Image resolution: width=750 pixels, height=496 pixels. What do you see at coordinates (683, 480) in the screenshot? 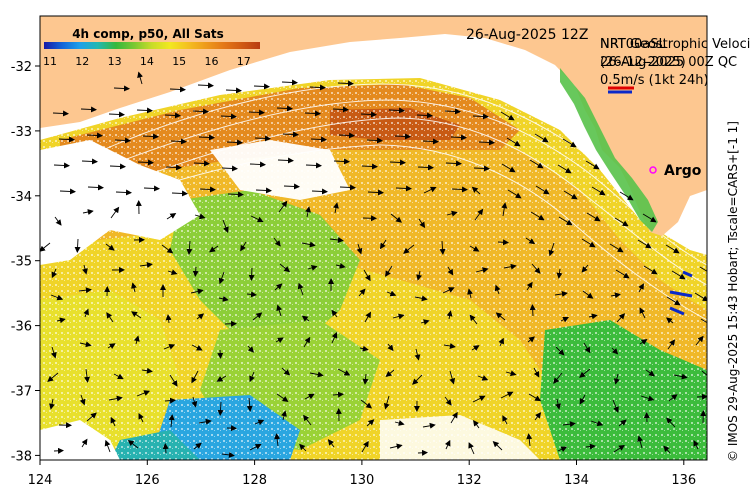
I see `x-tick-label: 136` at bounding box center [683, 480].